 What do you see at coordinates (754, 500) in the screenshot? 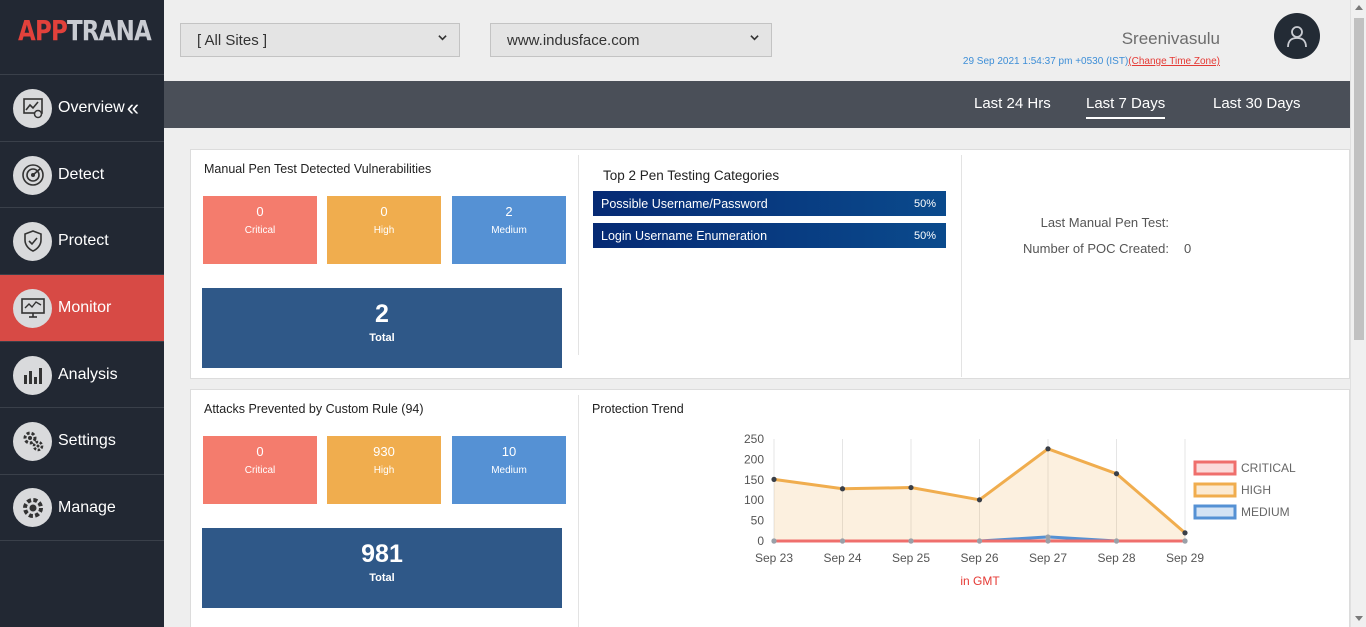
I see `y-tick-label: 100` at bounding box center [754, 500].